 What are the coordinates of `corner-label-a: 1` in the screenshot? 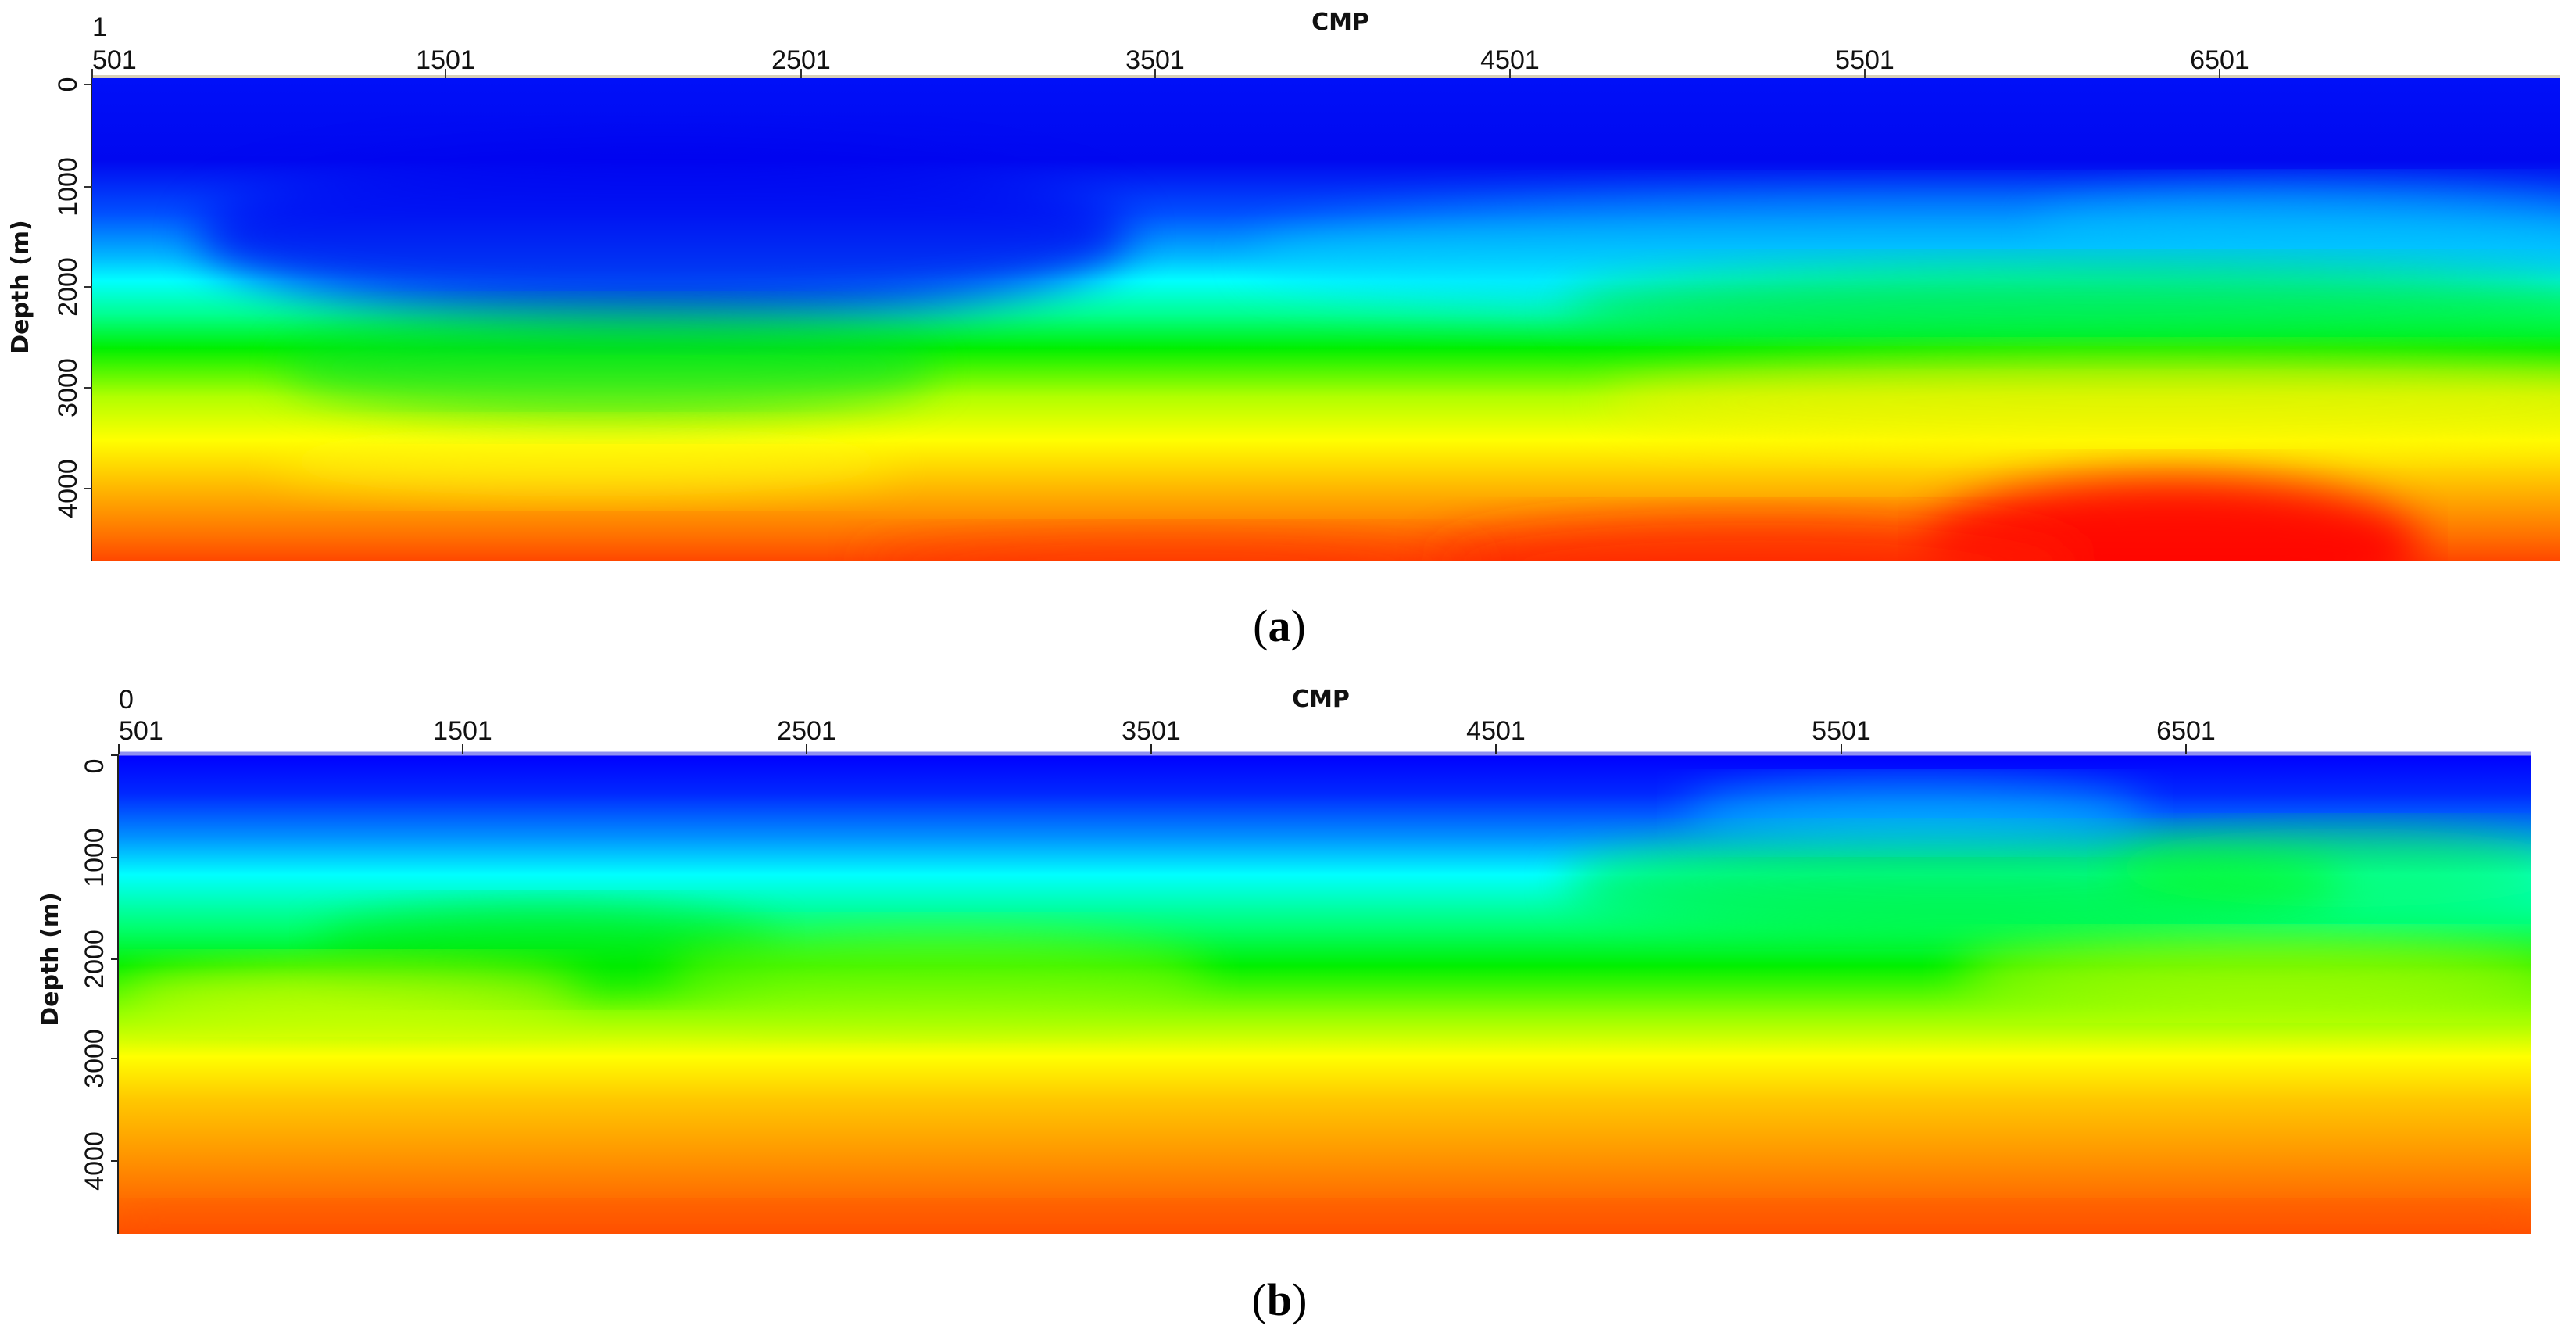 It's located at (99, 27).